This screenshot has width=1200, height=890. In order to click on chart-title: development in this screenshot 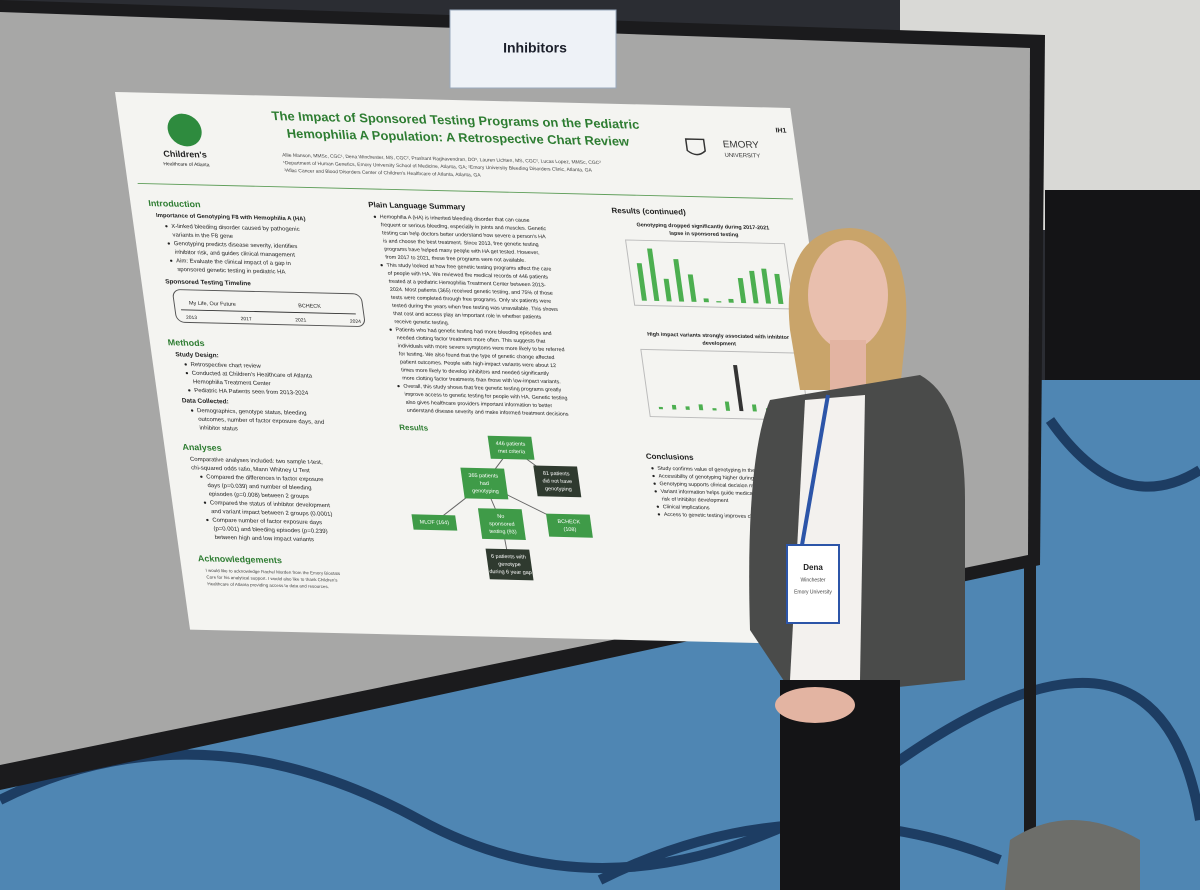, I will do `click(719, 344)`.